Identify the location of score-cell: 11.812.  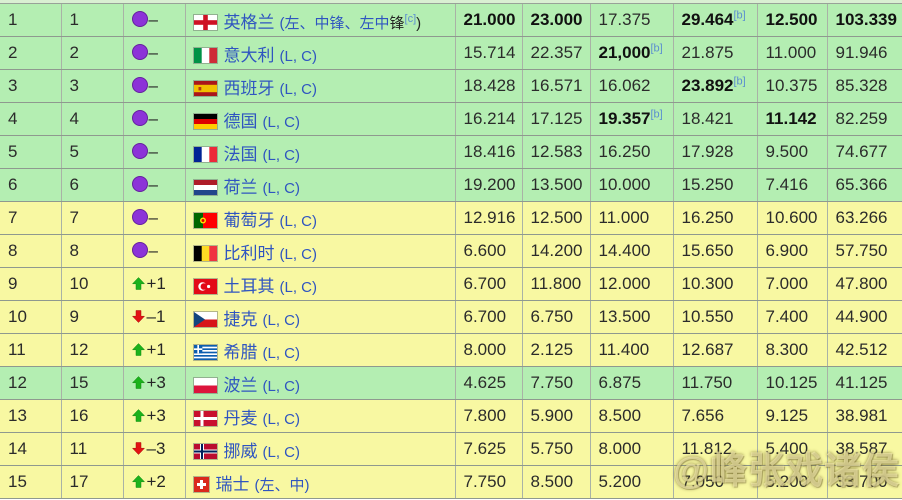
(715, 449).